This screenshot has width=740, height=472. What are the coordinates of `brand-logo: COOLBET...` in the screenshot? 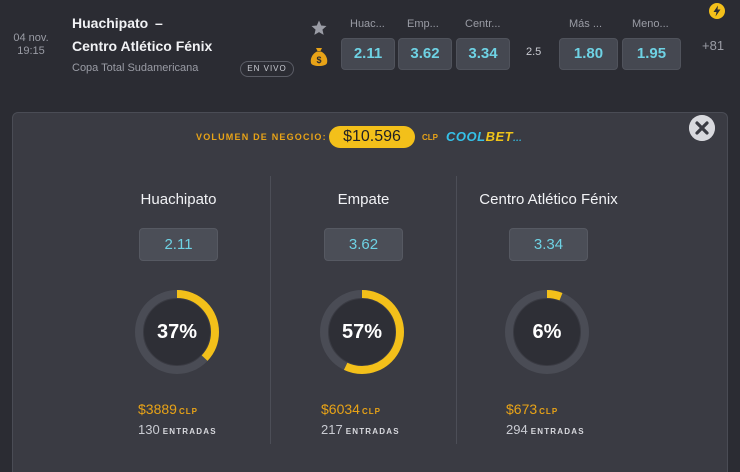 It's located at (484, 136).